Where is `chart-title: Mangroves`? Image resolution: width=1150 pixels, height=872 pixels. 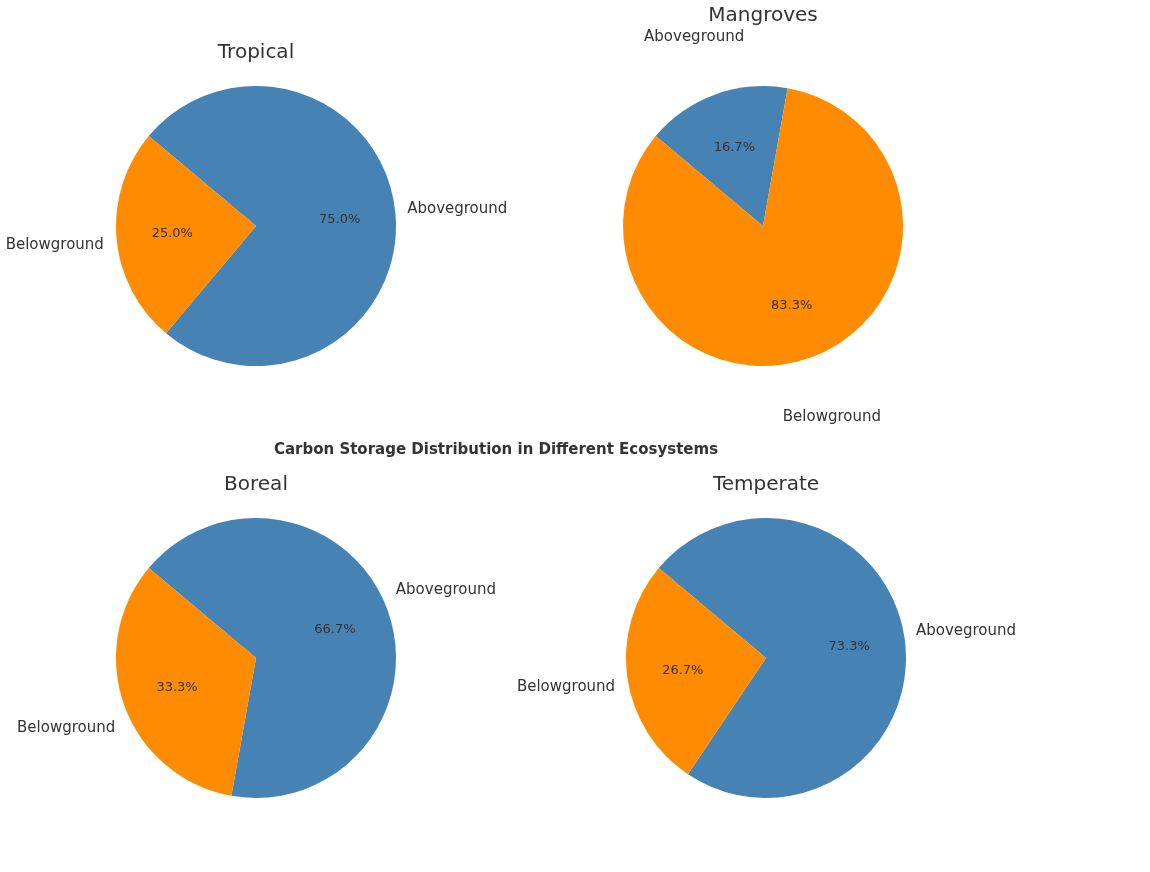
chart-title: Mangroves is located at coordinates (763, 14).